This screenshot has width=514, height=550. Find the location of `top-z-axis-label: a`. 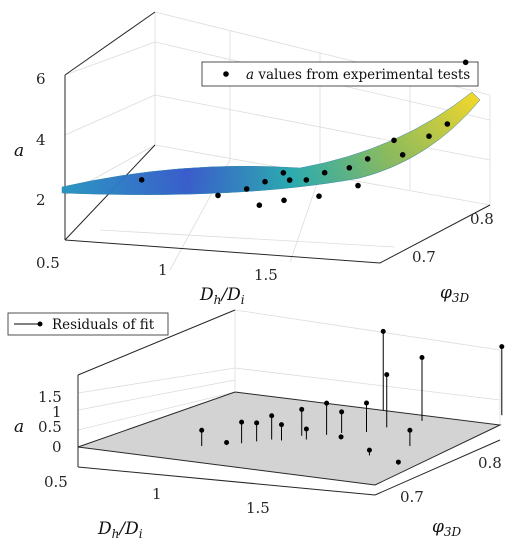

top-z-axis-label: a is located at coordinates (19, 151).